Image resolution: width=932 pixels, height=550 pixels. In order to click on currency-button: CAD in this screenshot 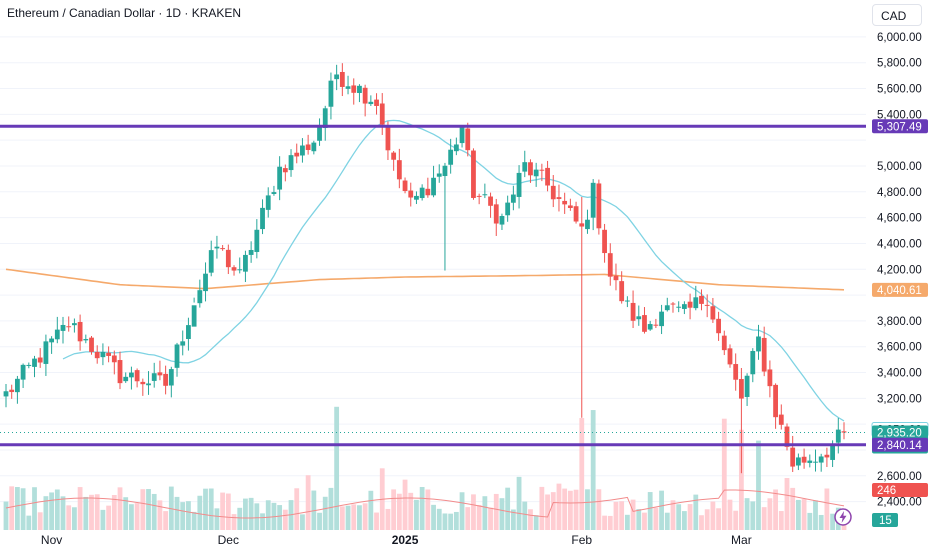, I will do `click(897, 15)`.